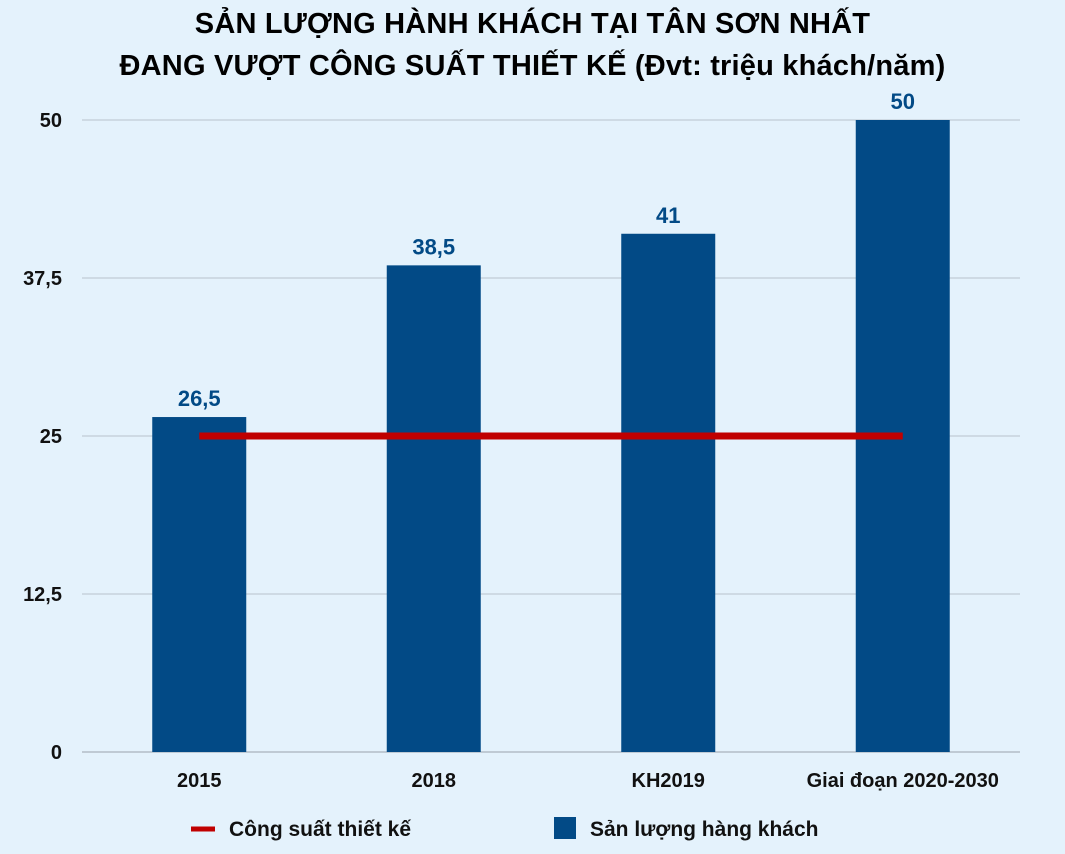  Describe the element at coordinates (668, 215) in the screenshot. I see `bar-value-label: 41` at that location.